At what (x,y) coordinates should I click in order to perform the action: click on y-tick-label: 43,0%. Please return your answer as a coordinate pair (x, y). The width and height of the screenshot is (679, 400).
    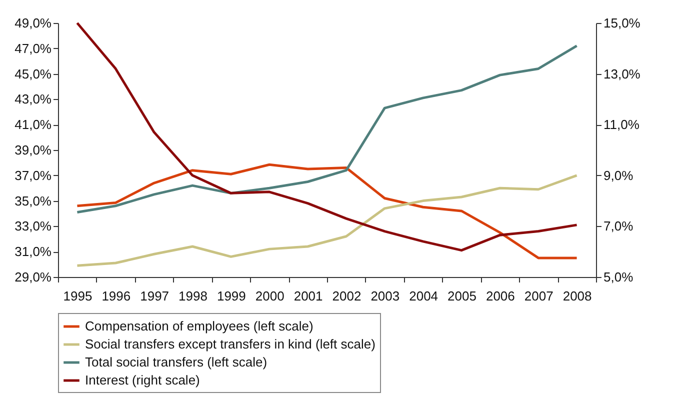
    Looking at the image, I should click on (33, 99).